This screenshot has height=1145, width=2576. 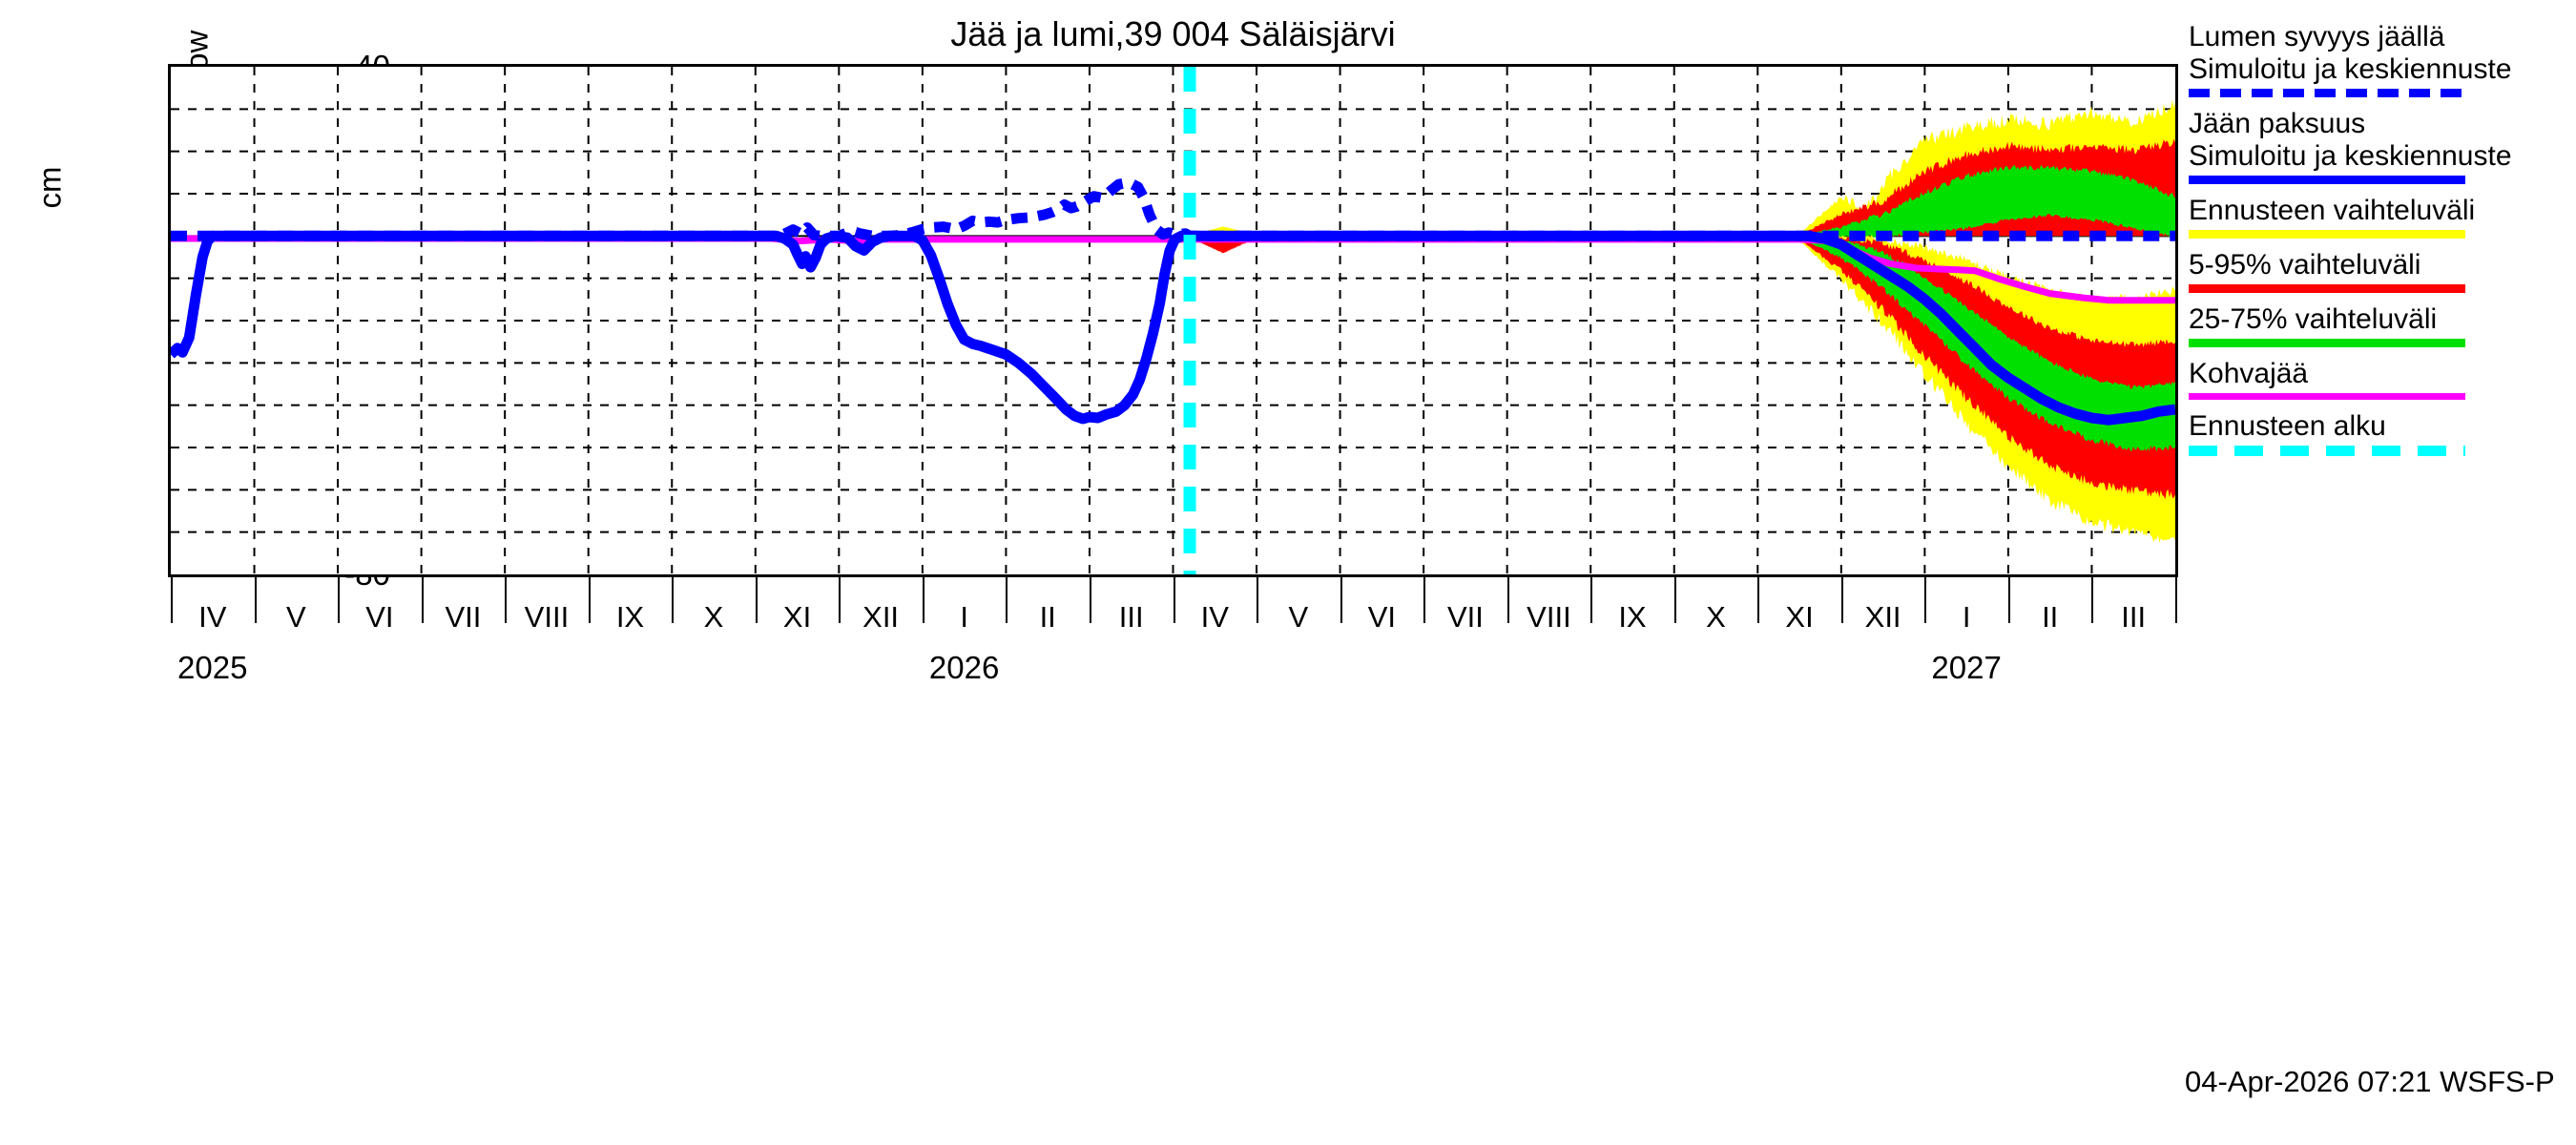 What do you see at coordinates (1882, 617) in the screenshot?
I see `x-axis-month-XII-20: XII` at bounding box center [1882, 617].